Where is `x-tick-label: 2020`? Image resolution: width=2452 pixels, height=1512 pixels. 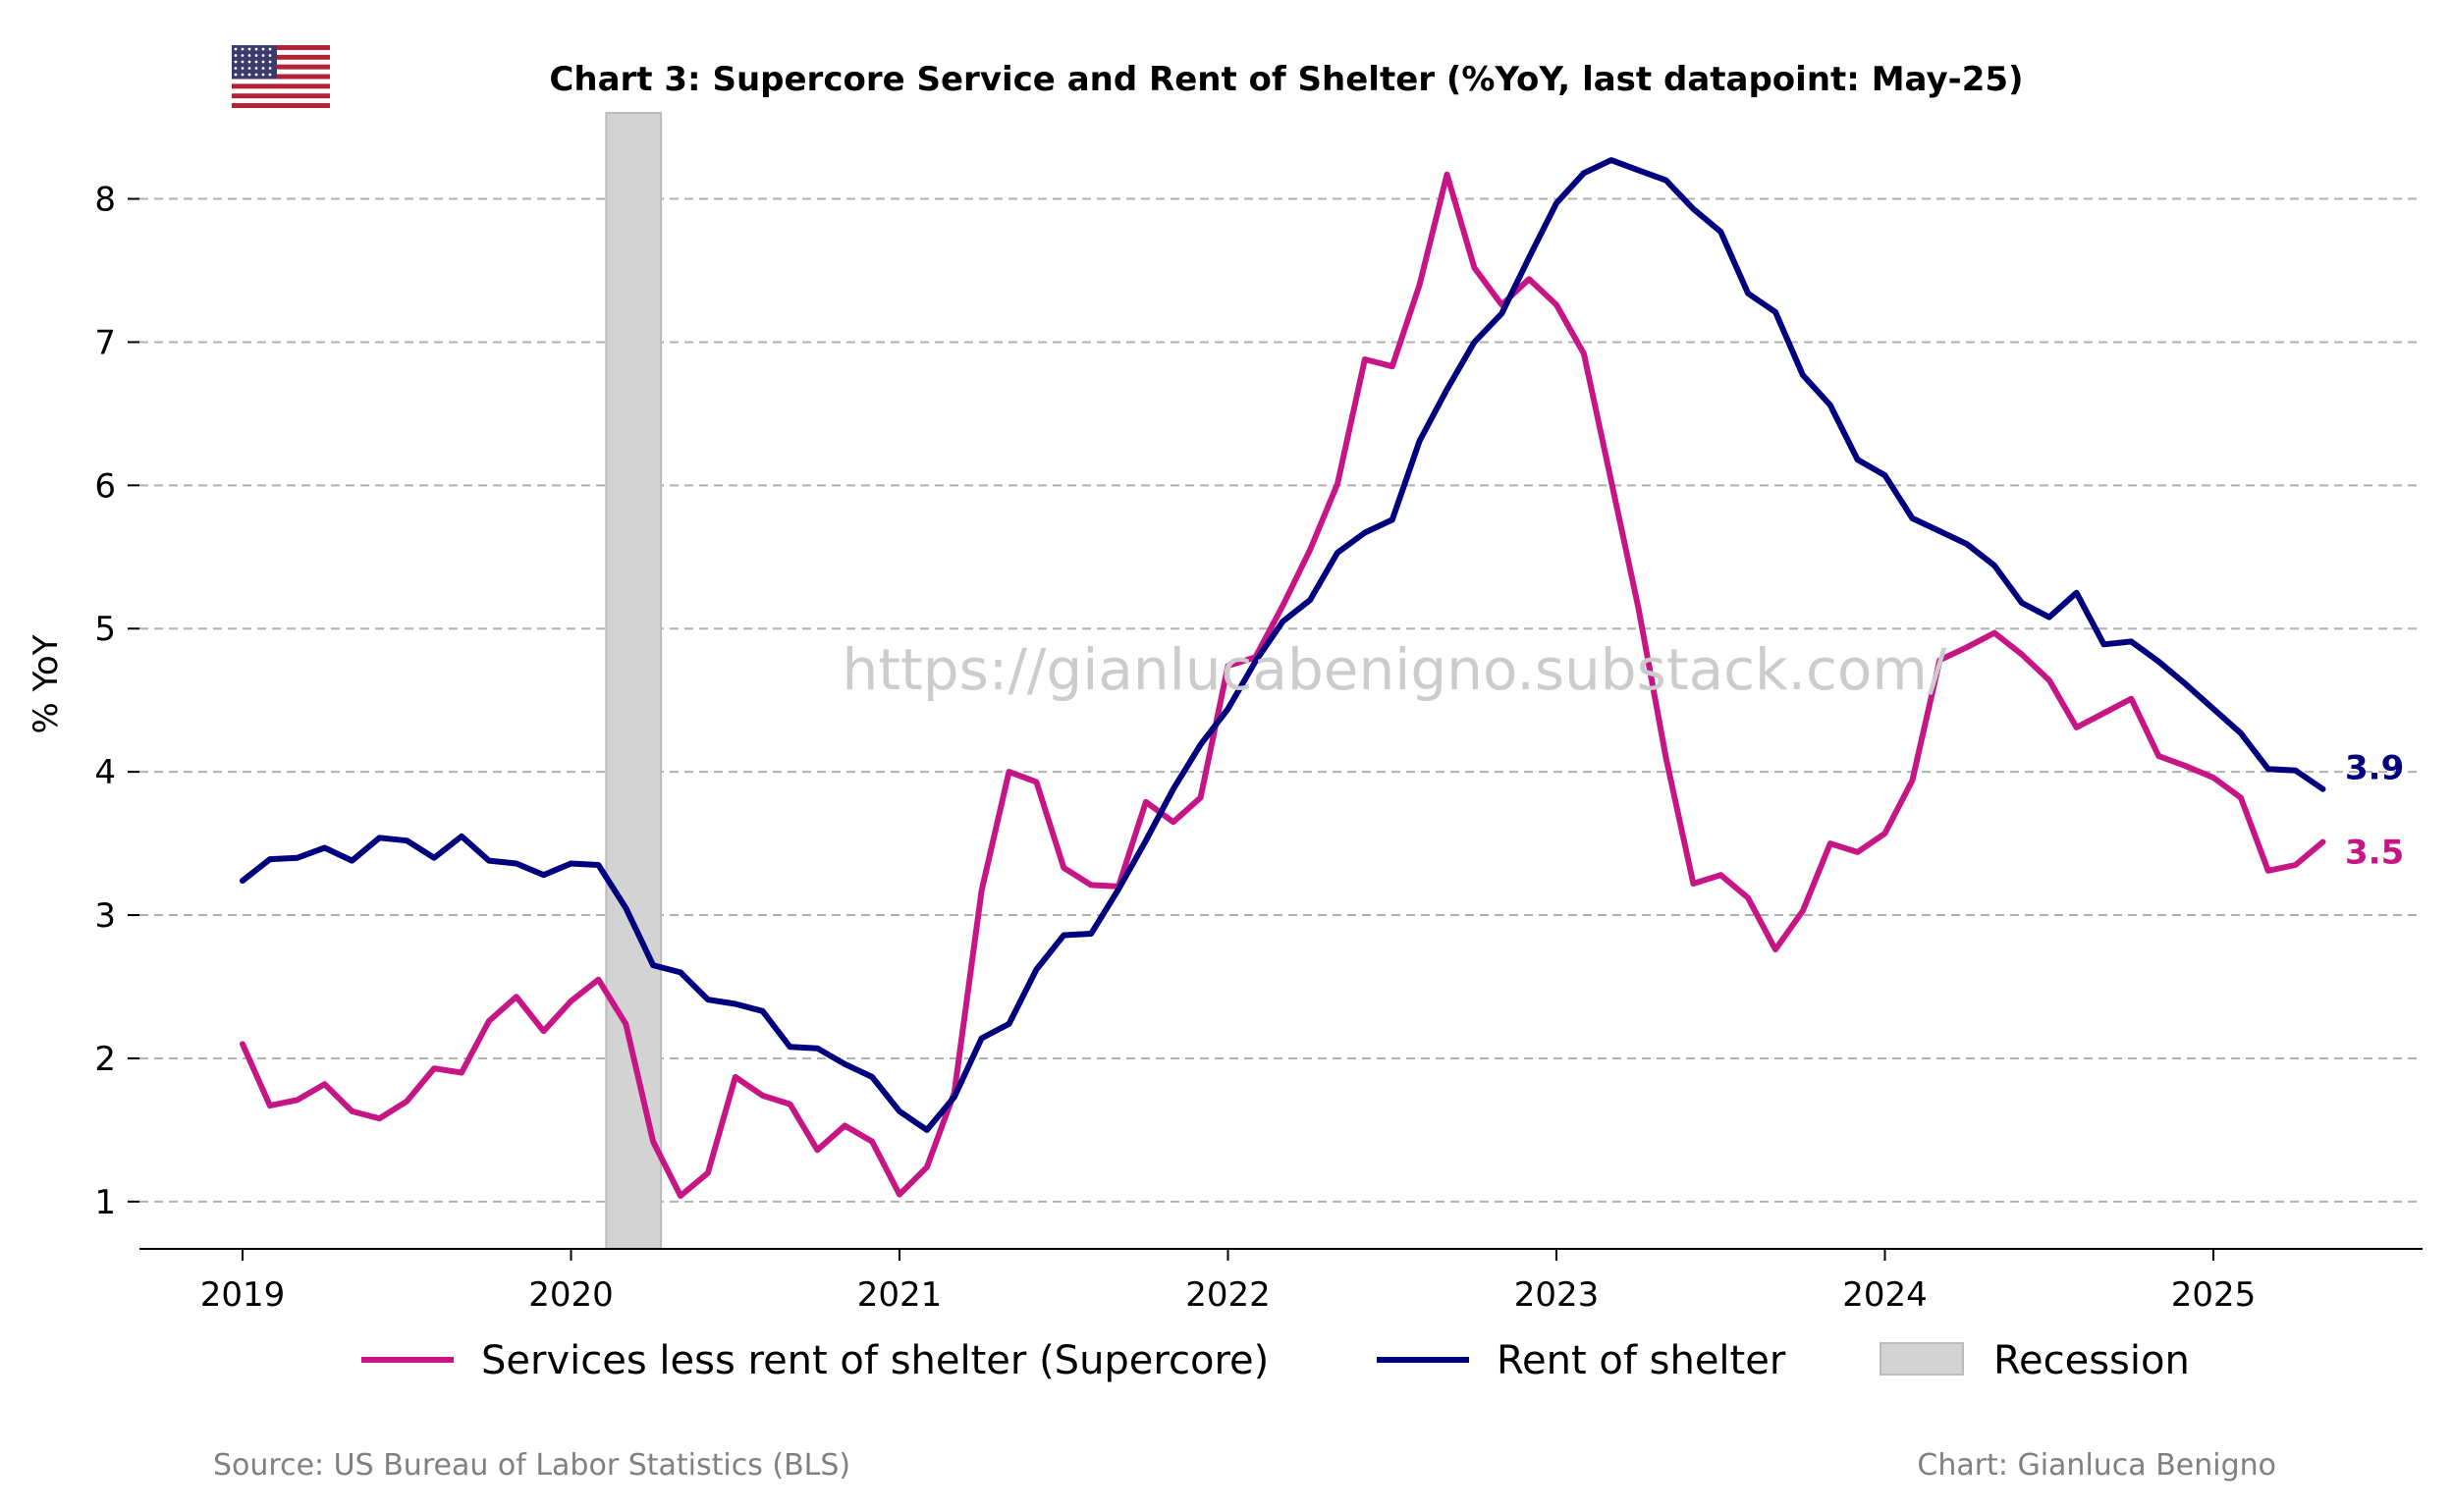 x-tick-label: 2020 is located at coordinates (571, 1295).